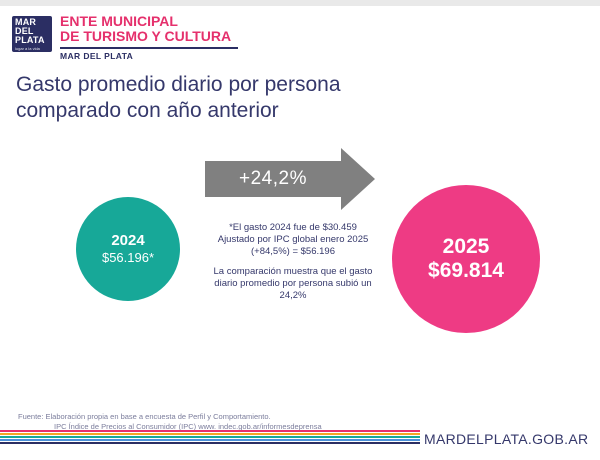 The width and height of the screenshot is (600, 460). I want to click on amount-2025: $69.814, so click(466, 270).